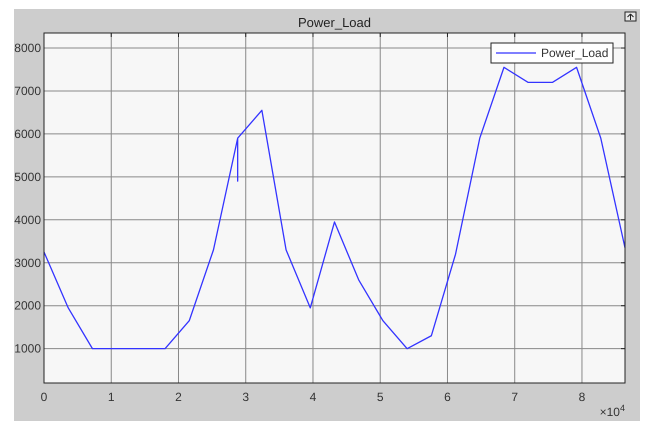 The image size is (653, 421). What do you see at coordinates (28, 219) in the screenshot?
I see `y-tick-label: 4000` at bounding box center [28, 219].